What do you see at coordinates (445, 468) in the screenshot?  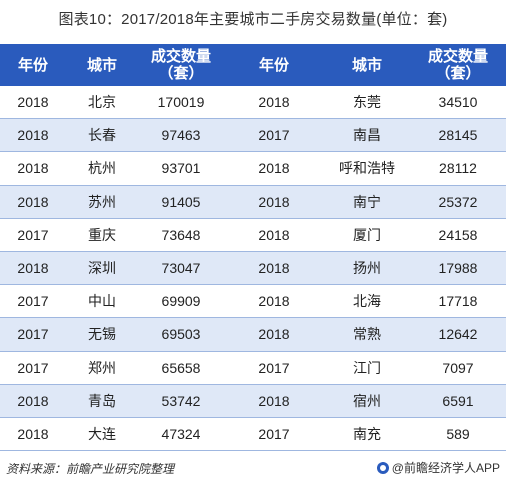 I see `brand-text: @前瞻经济学人APP` at bounding box center [445, 468].